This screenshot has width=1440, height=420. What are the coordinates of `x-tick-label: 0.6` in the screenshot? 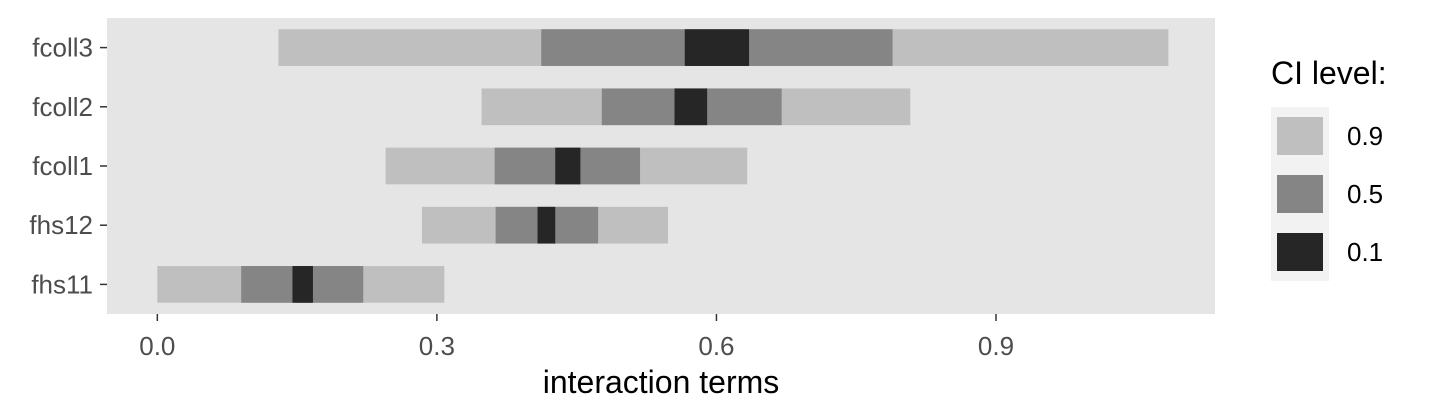 It's located at (716, 346).